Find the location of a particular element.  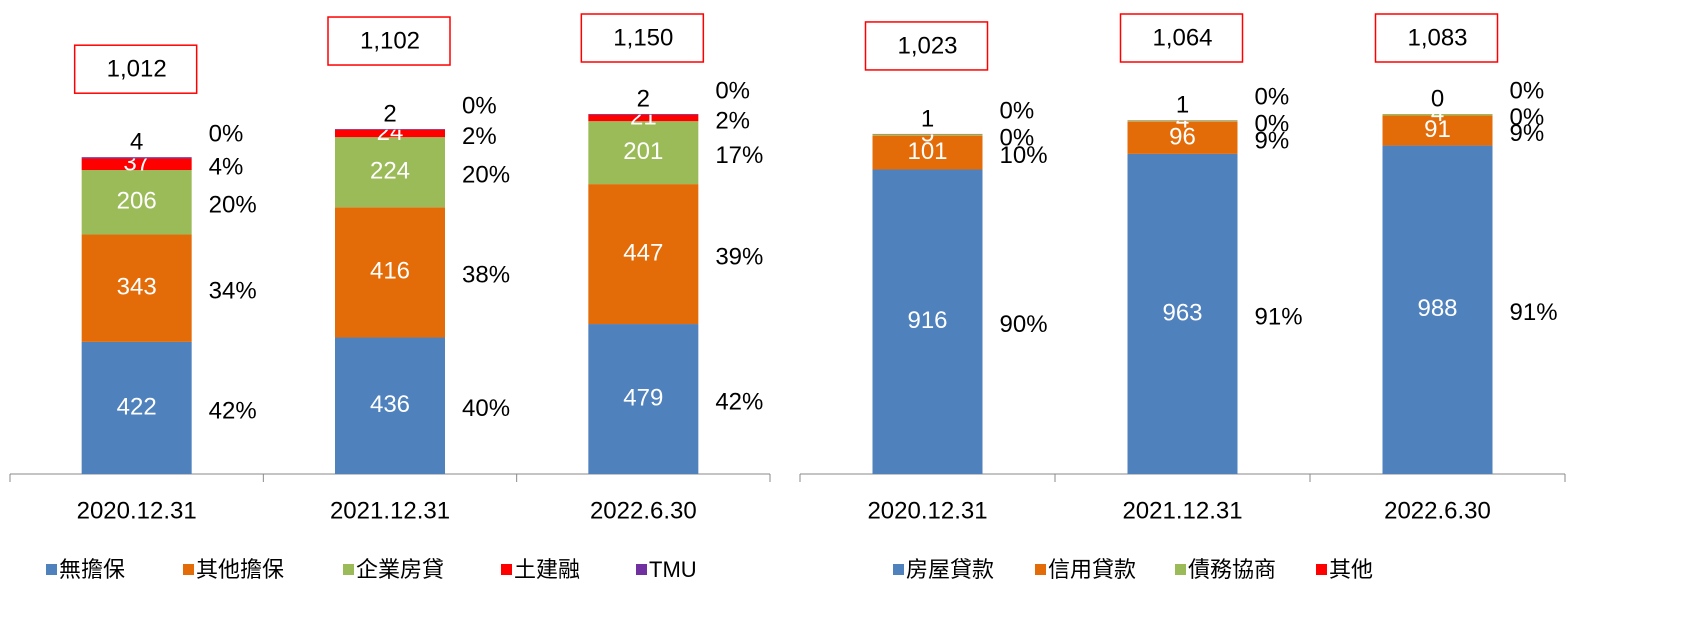

legend-label: 其他 is located at coordinates (1351, 569).